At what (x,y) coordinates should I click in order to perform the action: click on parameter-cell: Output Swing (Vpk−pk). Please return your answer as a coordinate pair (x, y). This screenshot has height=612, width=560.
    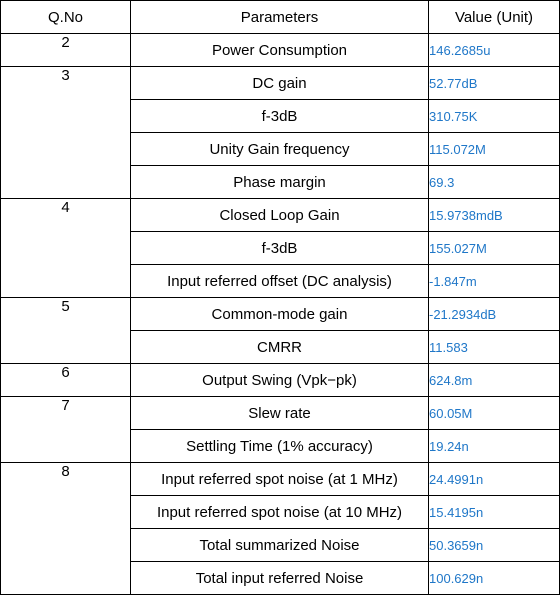
    Looking at the image, I should click on (279, 380).